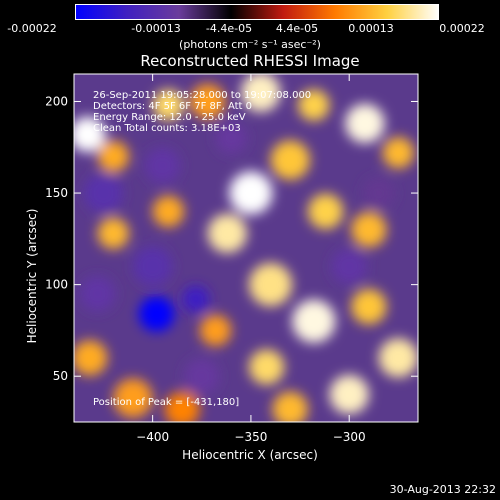 This screenshot has height=500, width=500. What do you see at coordinates (56, 193) in the screenshot?
I see `y-tick-label: 150` at bounding box center [56, 193].